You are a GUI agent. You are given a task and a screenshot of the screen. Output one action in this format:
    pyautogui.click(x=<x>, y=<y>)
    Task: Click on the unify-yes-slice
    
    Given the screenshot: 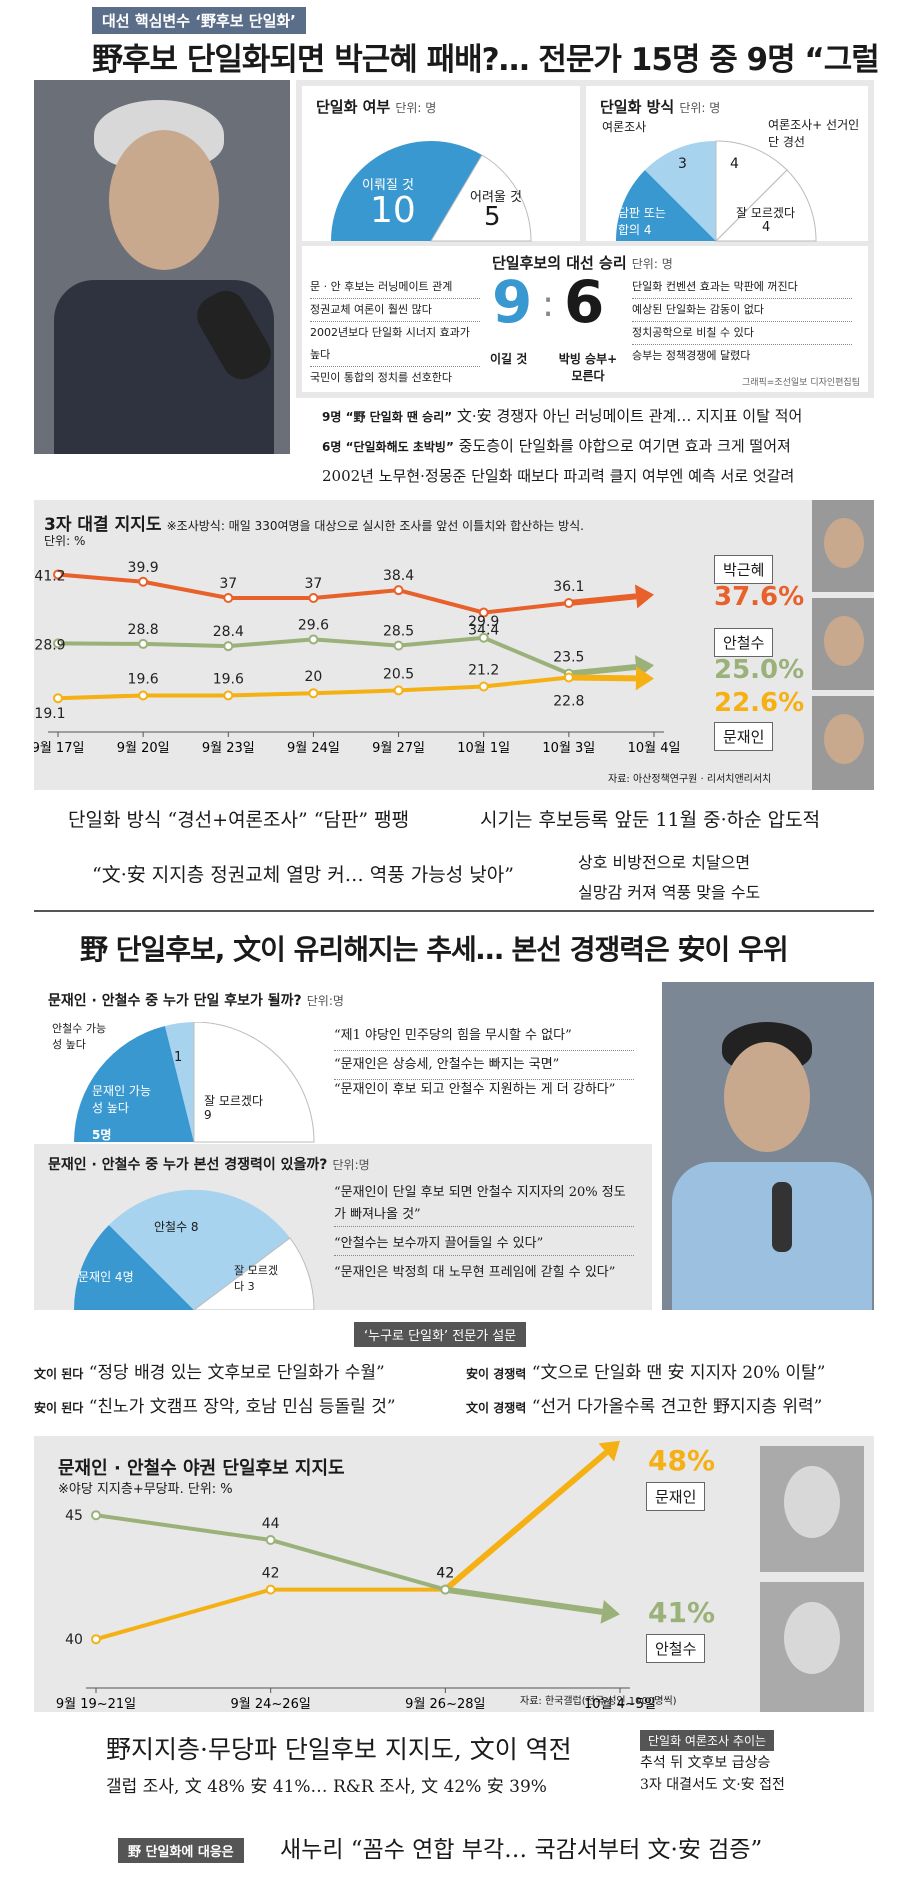 What is the action you would take?
    pyautogui.click(x=406, y=191)
    